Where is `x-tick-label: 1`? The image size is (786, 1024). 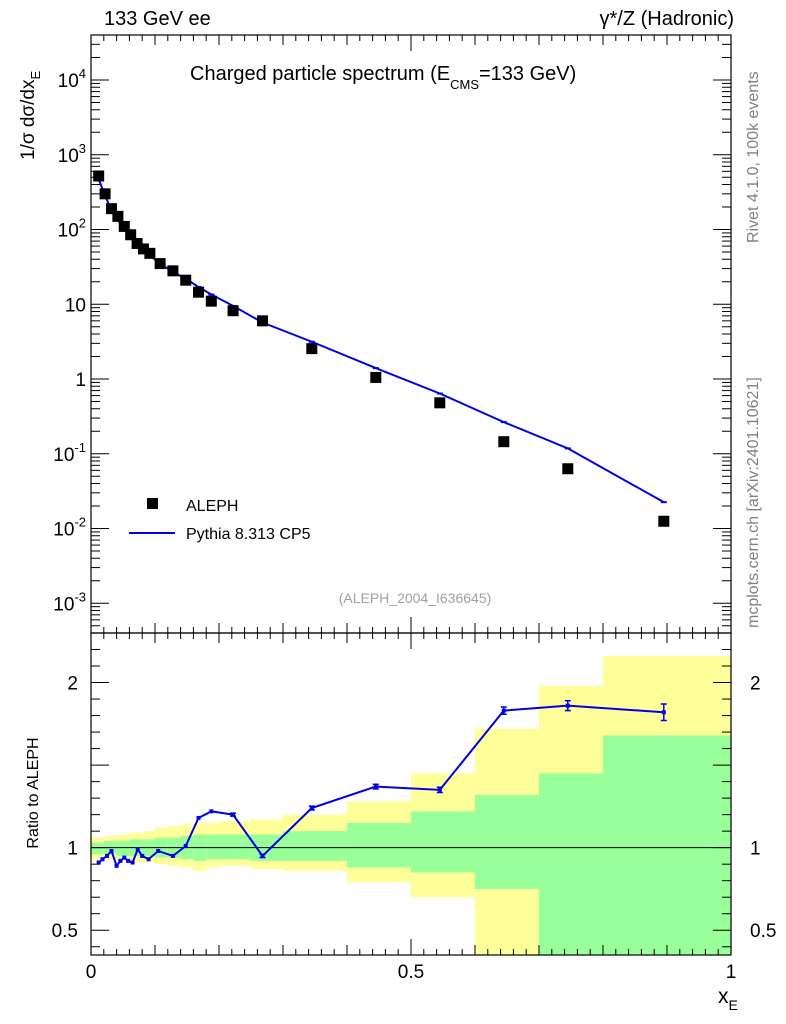 x-tick-label: 1 is located at coordinates (731, 972).